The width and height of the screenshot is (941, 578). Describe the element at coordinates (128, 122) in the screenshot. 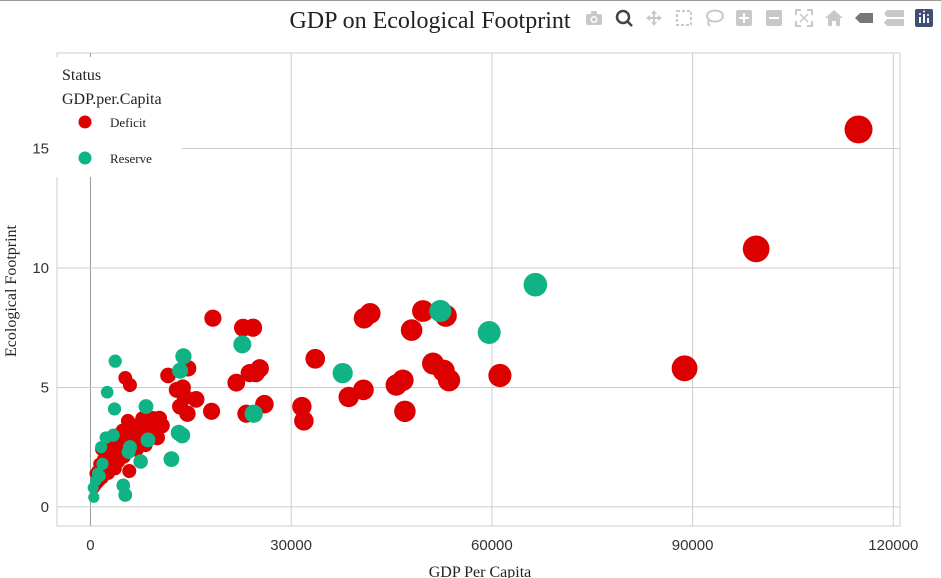

I see `legend-label-deficit: Deficit` at that location.